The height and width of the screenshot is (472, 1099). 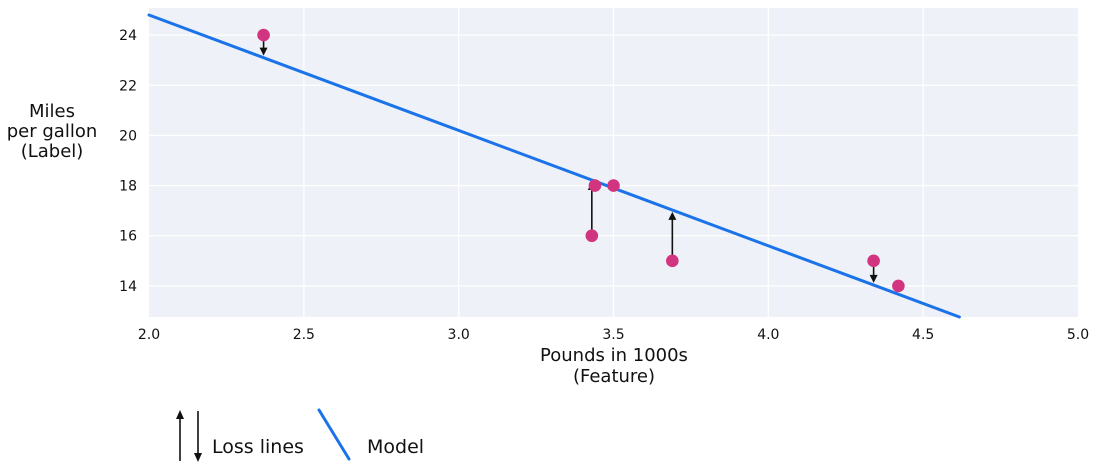 What do you see at coordinates (128, 86) in the screenshot?
I see `y-tick-label: 22` at bounding box center [128, 86].